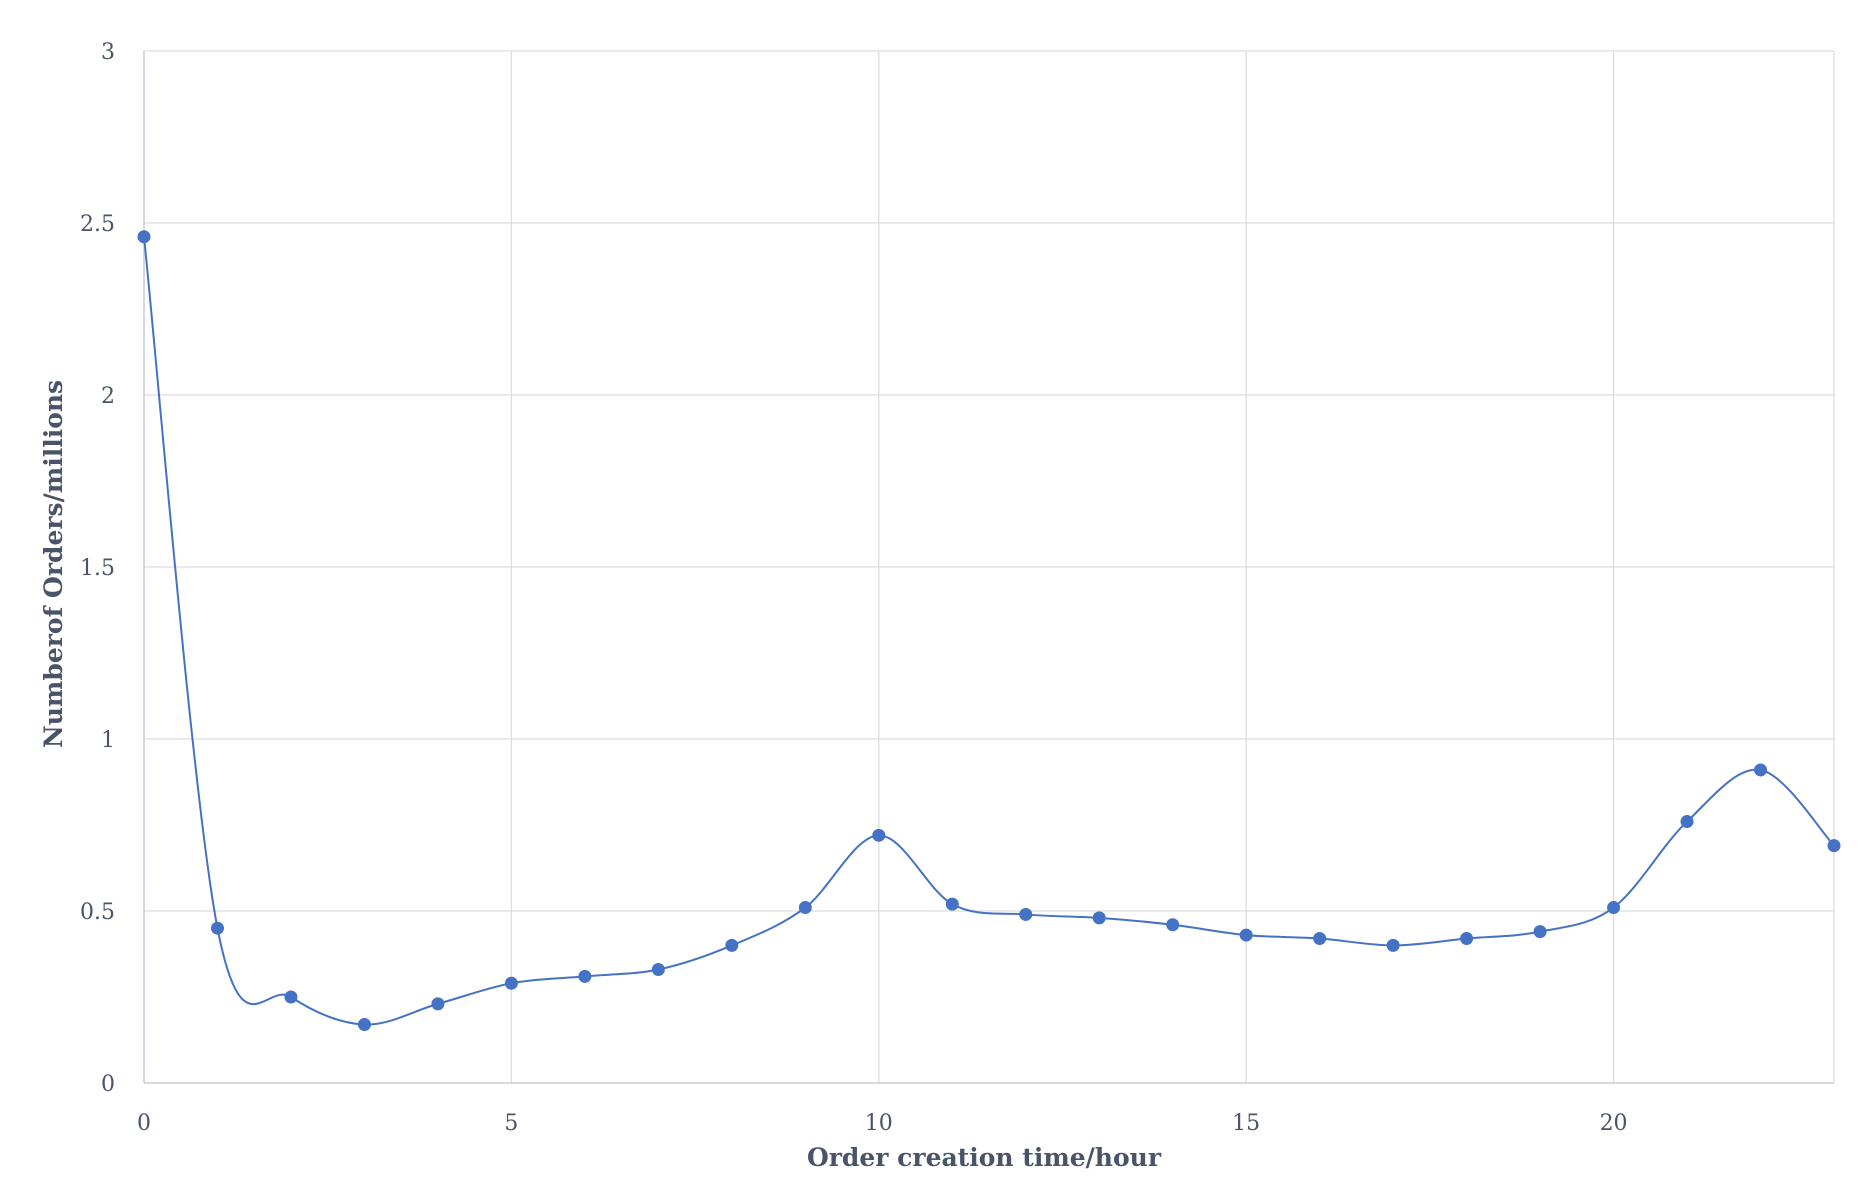 This screenshot has width=1866, height=1194. Describe the element at coordinates (108, 52) in the screenshot. I see `y-tick-label: 3` at that location.